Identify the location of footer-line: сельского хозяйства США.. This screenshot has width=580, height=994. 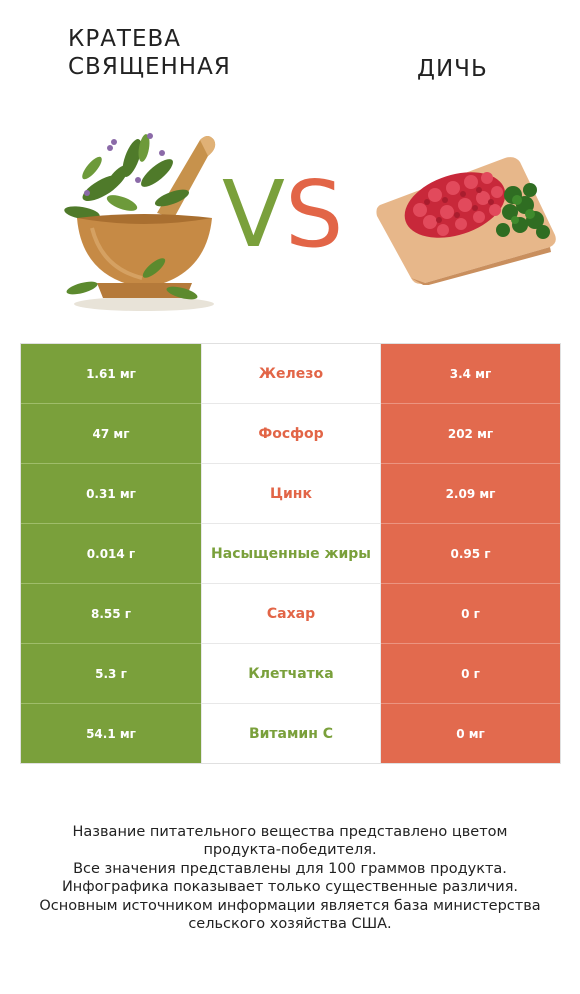
(290, 924).